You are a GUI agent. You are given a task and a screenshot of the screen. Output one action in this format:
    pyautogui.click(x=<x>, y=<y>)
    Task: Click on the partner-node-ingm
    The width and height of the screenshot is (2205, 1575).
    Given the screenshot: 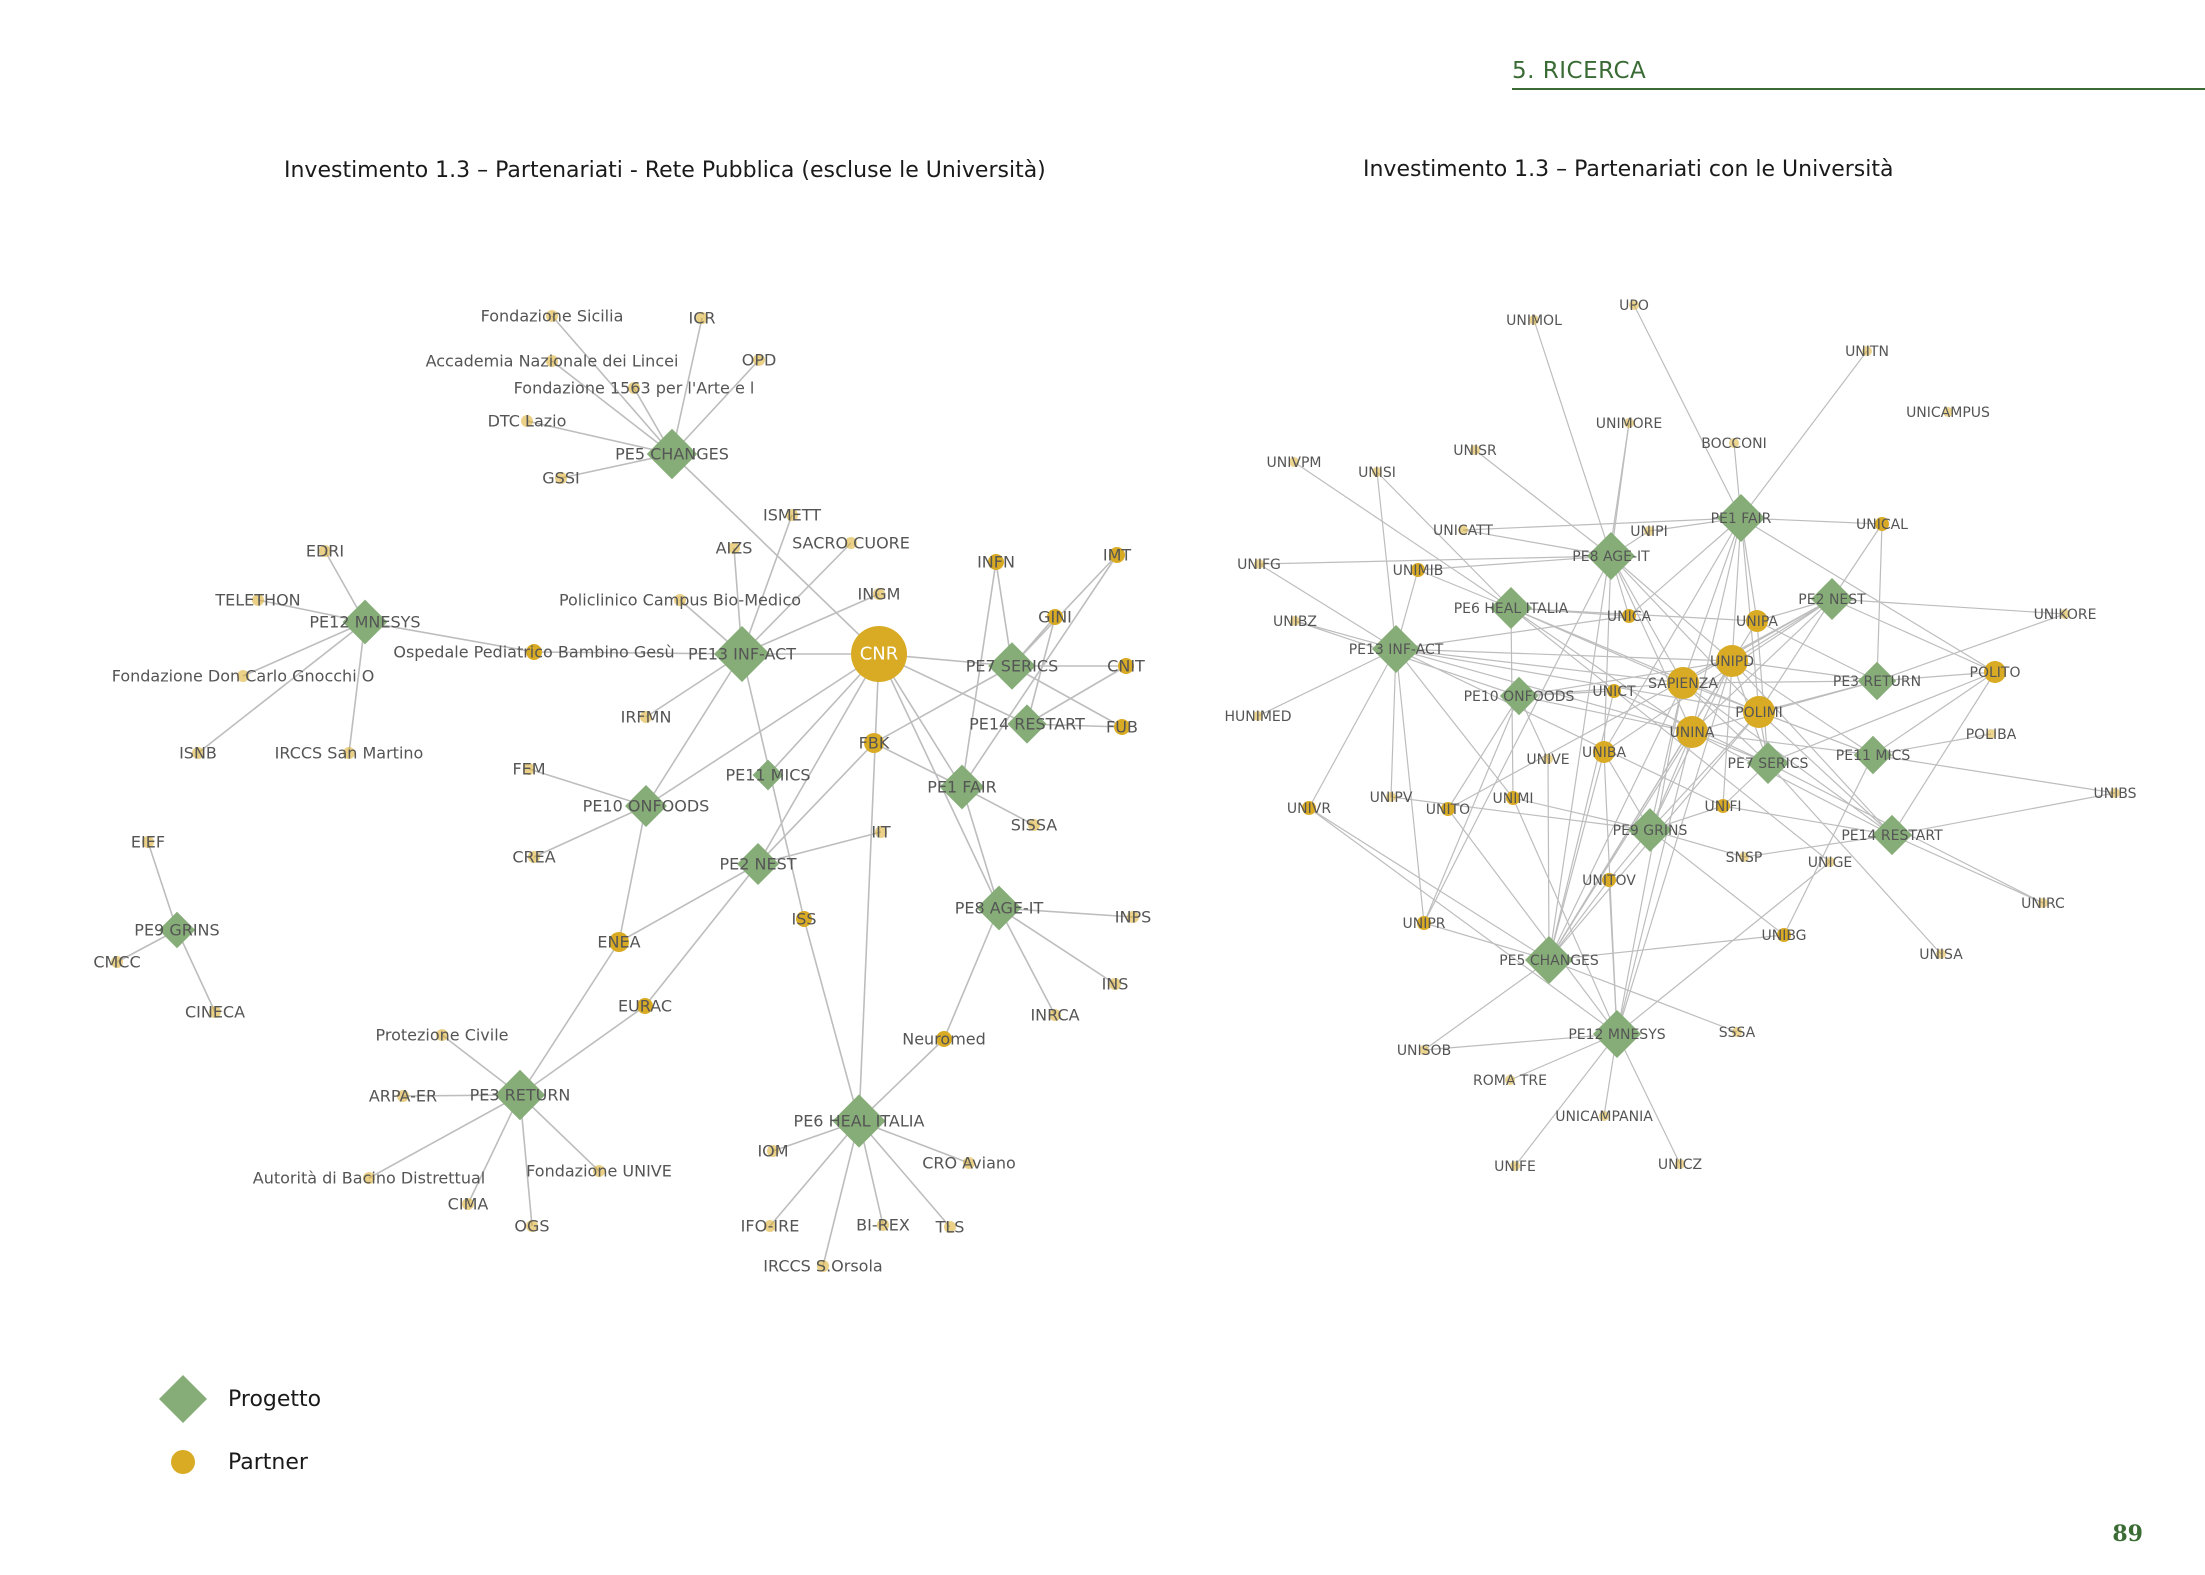 What is the action you would take?
    pyautogui.click(x=879, y=594)
    